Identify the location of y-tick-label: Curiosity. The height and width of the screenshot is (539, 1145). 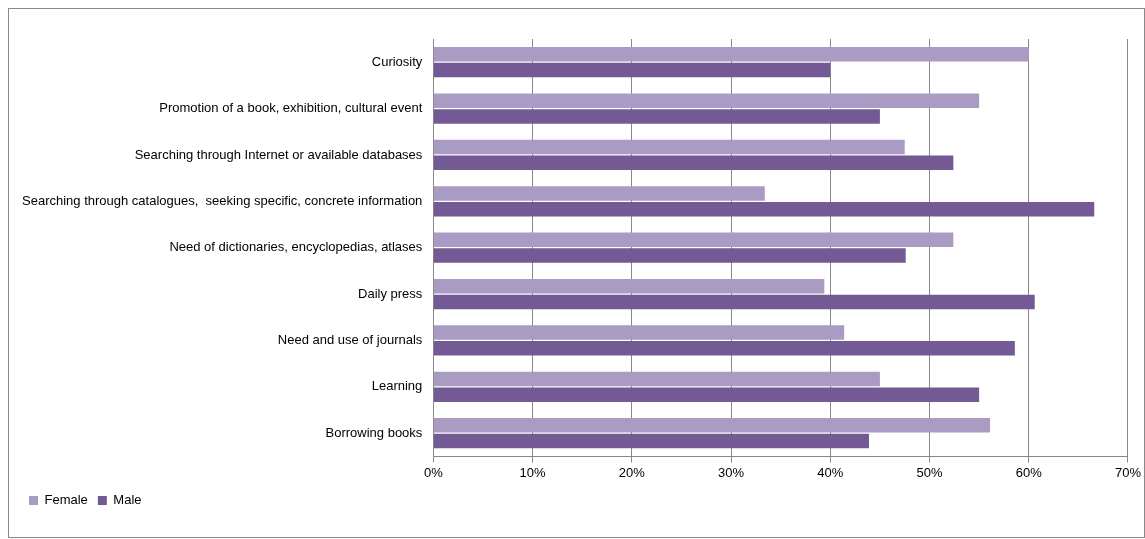
(397, 61).